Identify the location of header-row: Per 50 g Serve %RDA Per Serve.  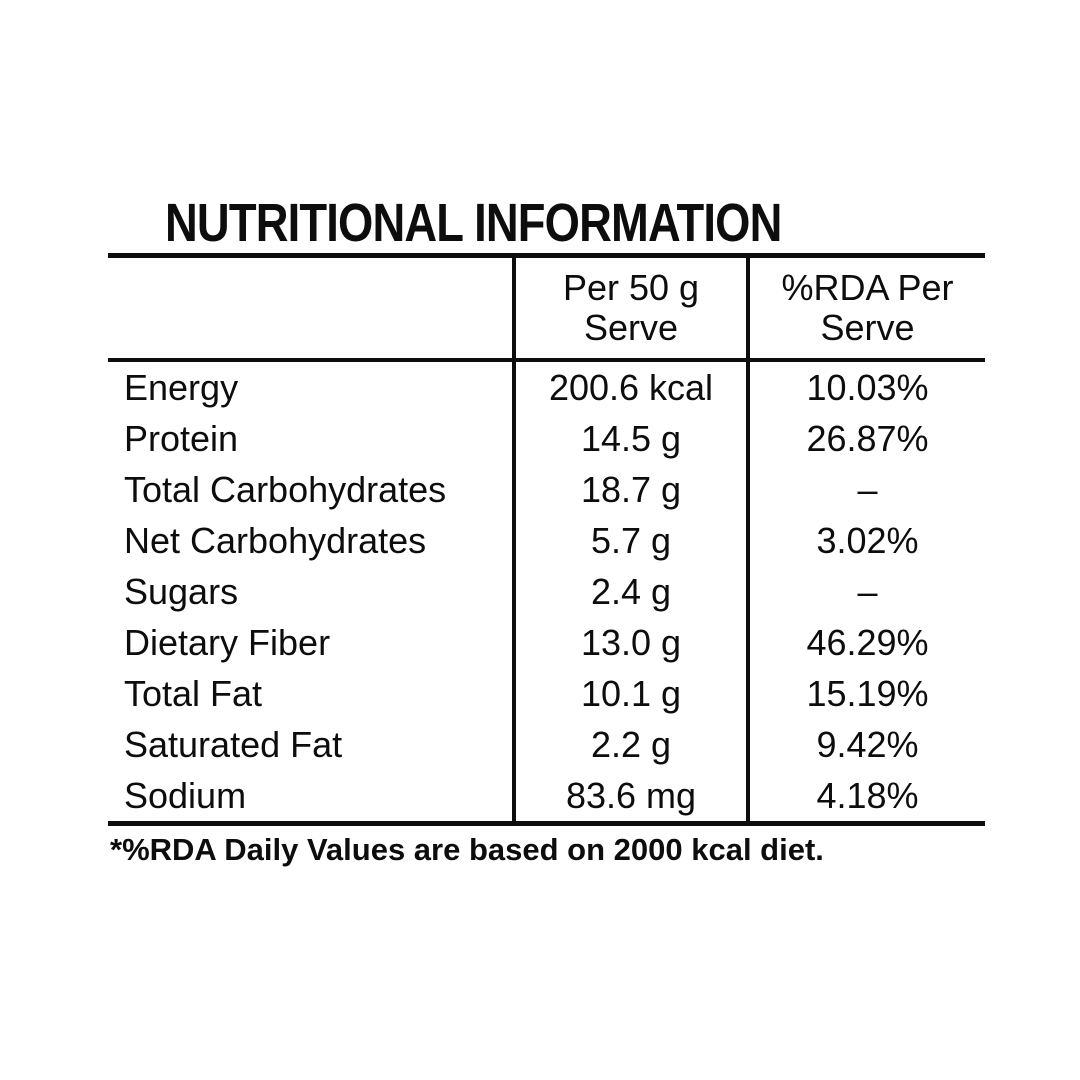
(546, 308).